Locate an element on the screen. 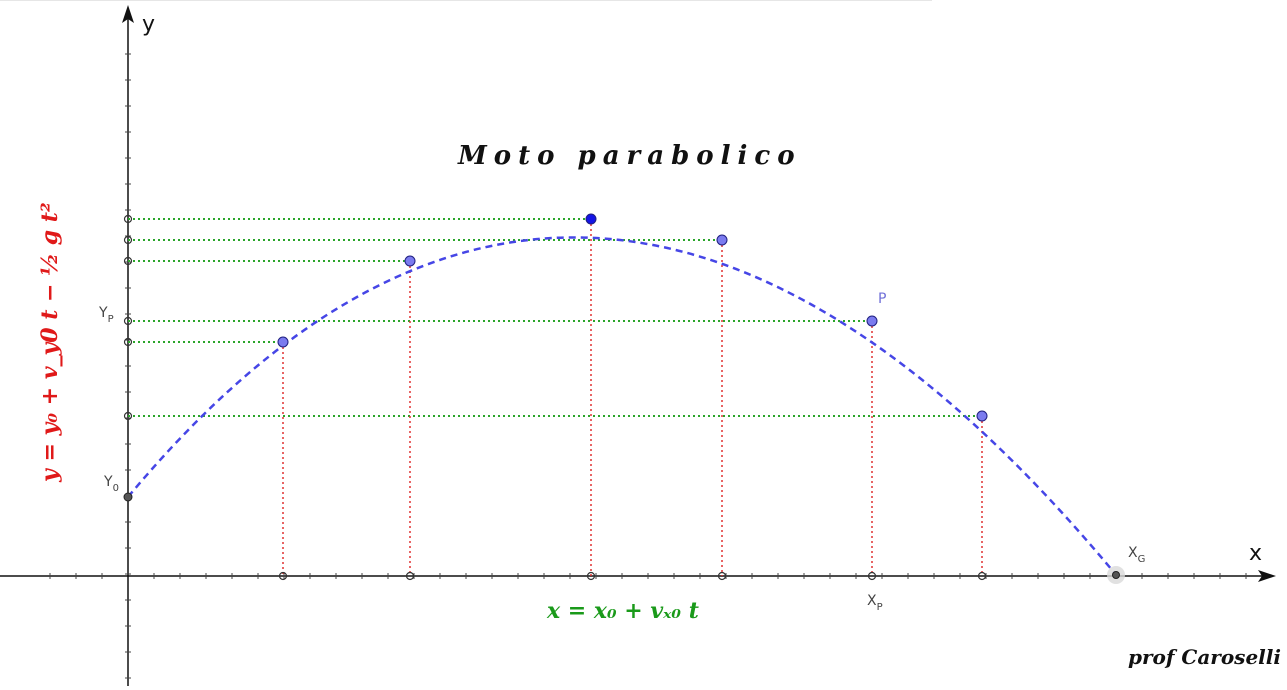 This screenshot has height=690, width=1287. xp-label: XP is located at coordinates (875, 603).